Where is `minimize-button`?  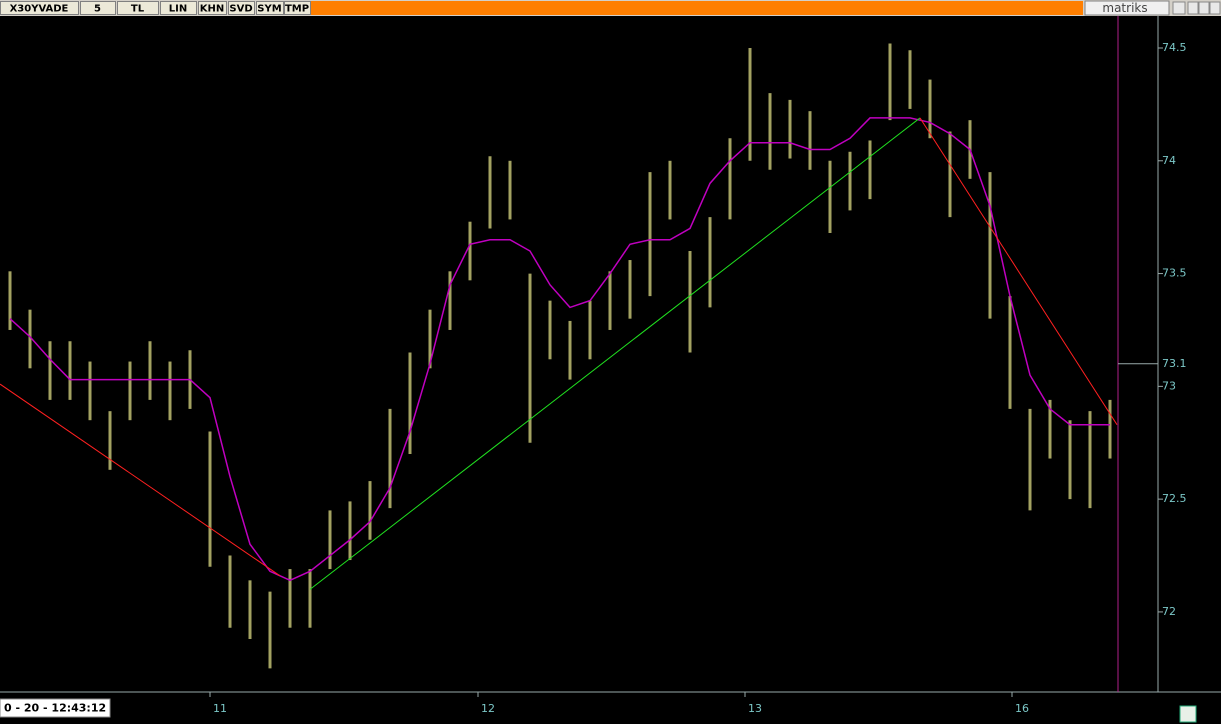
minimize-button is located at coordinates (1193, 8).